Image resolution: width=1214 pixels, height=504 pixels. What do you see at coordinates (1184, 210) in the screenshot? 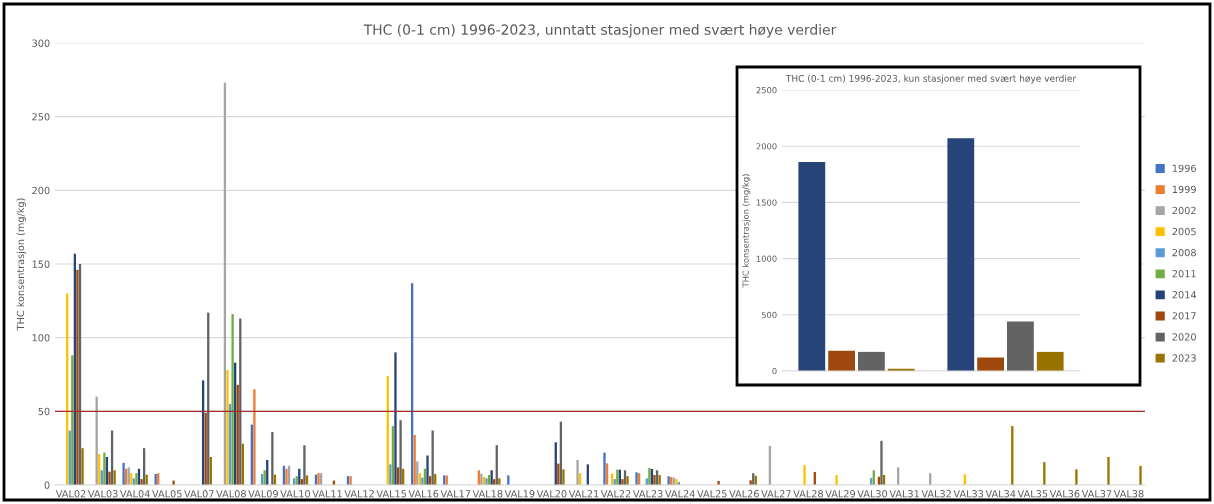
I see `legend-label: 2002` at bounding box center [1184, 210].